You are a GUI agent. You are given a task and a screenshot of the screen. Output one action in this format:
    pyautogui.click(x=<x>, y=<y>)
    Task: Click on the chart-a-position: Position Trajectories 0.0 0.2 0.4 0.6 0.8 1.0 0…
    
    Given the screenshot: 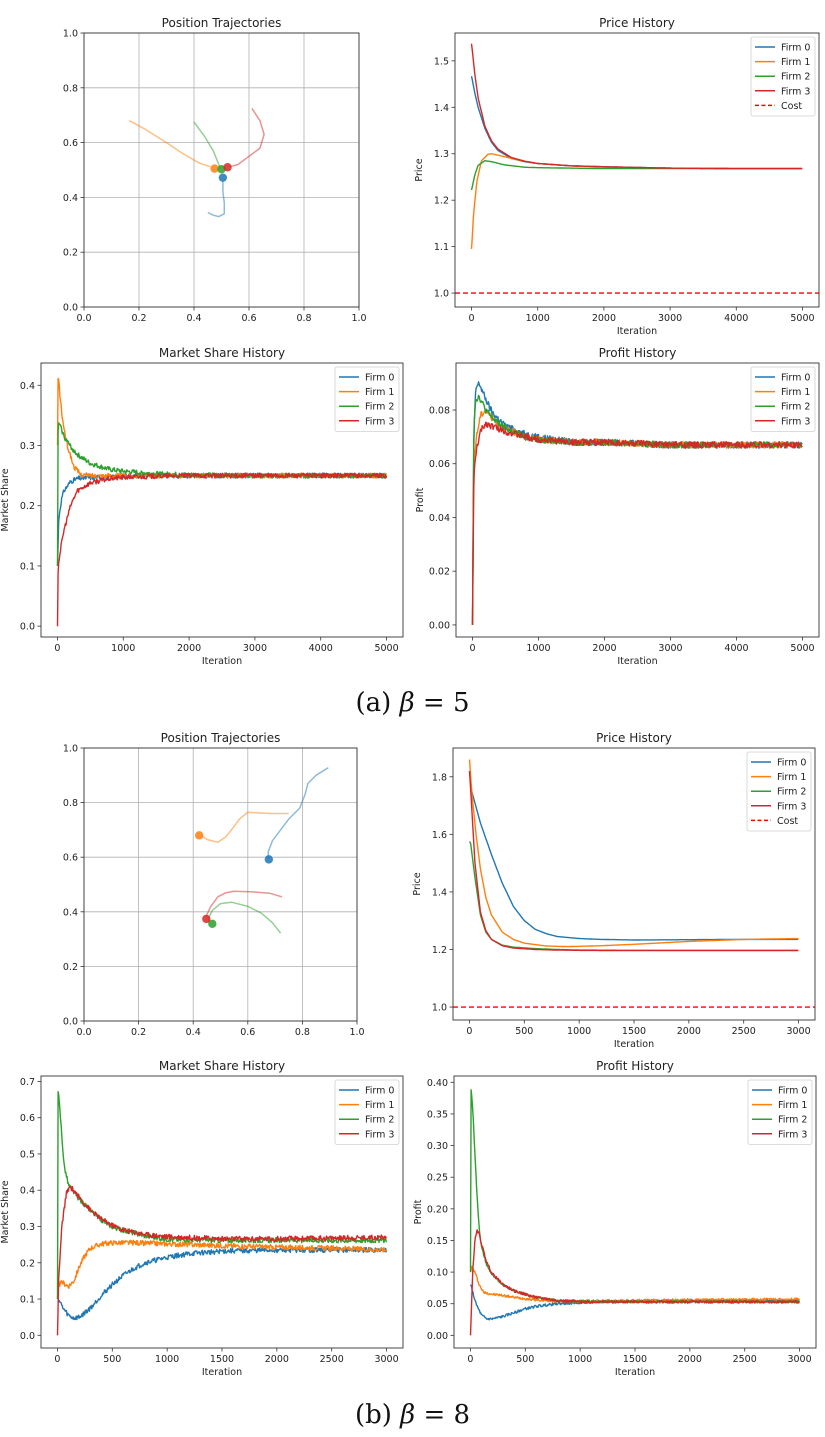 What is the action you would take?
    pyautogui.click(x=215, y=170)
    